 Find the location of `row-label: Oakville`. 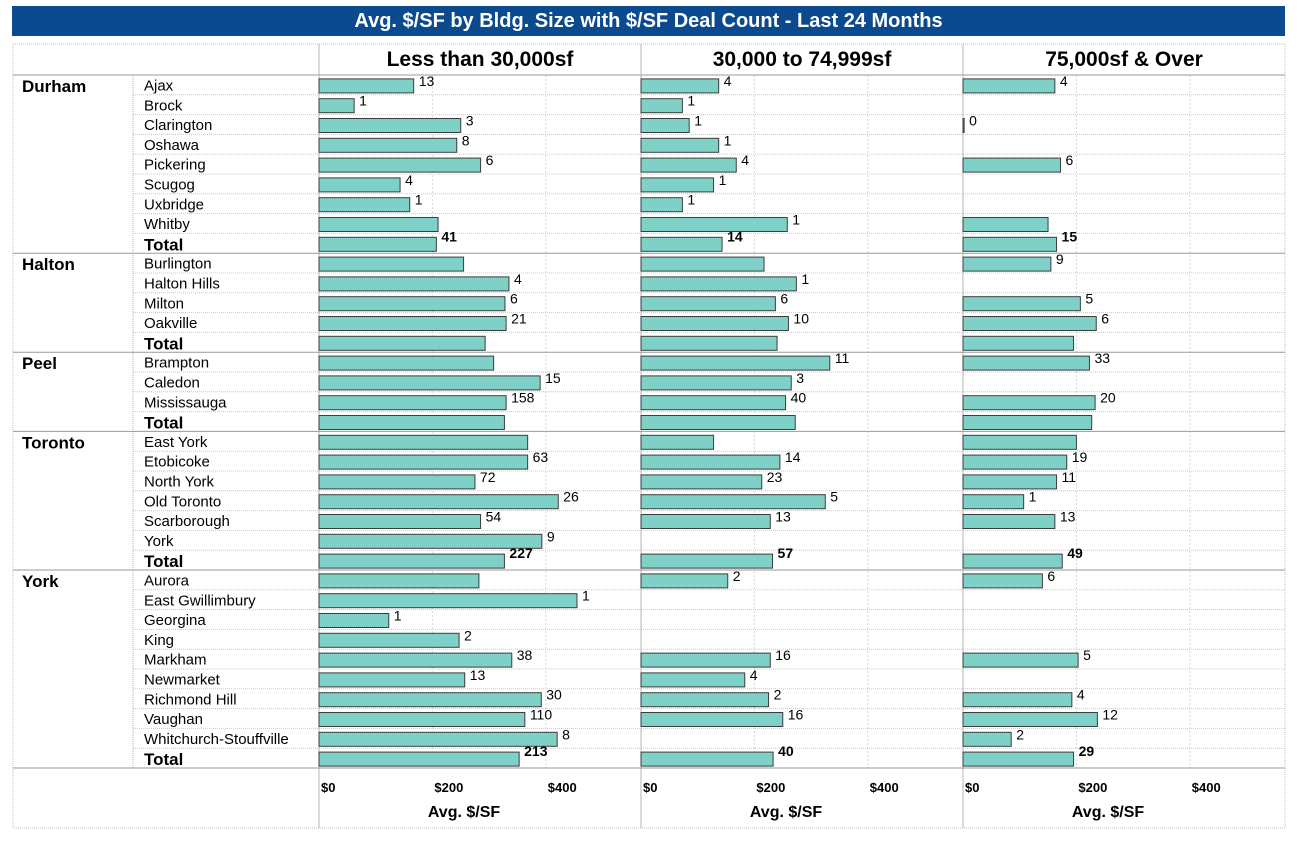

row-label: Oakville is located at coordinates (170, 323).